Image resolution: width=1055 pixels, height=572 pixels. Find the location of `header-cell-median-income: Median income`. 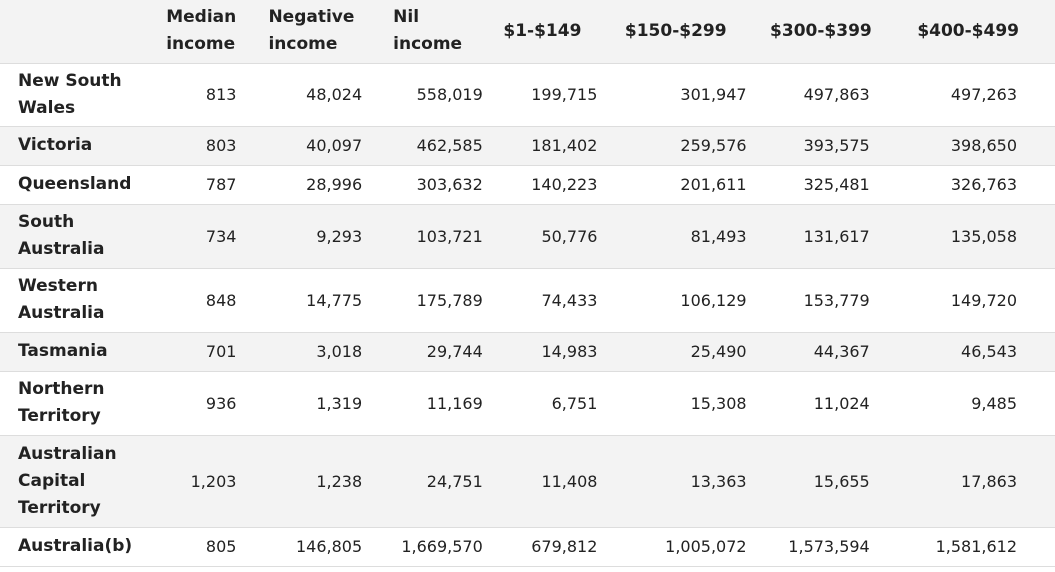

header-cell-median-income: Median income is located at coordinates (199, 31).